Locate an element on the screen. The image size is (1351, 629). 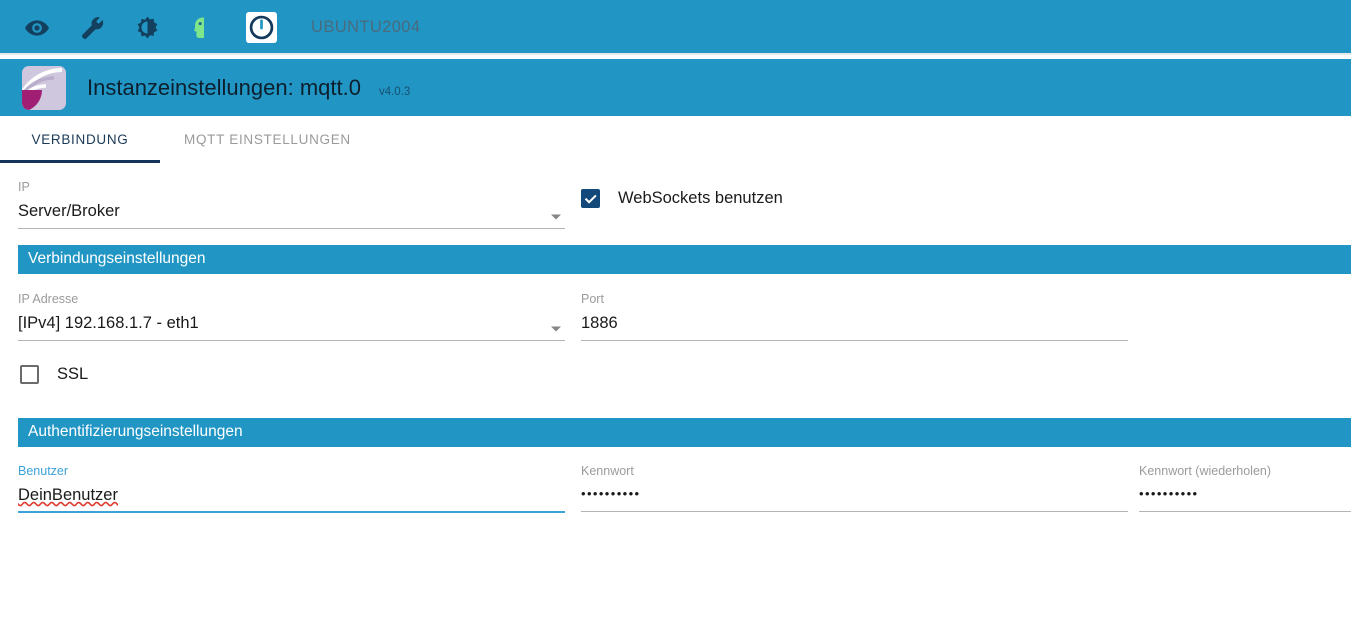
ssl-checkbox-row: SSL is located at coordinates (54, 374).